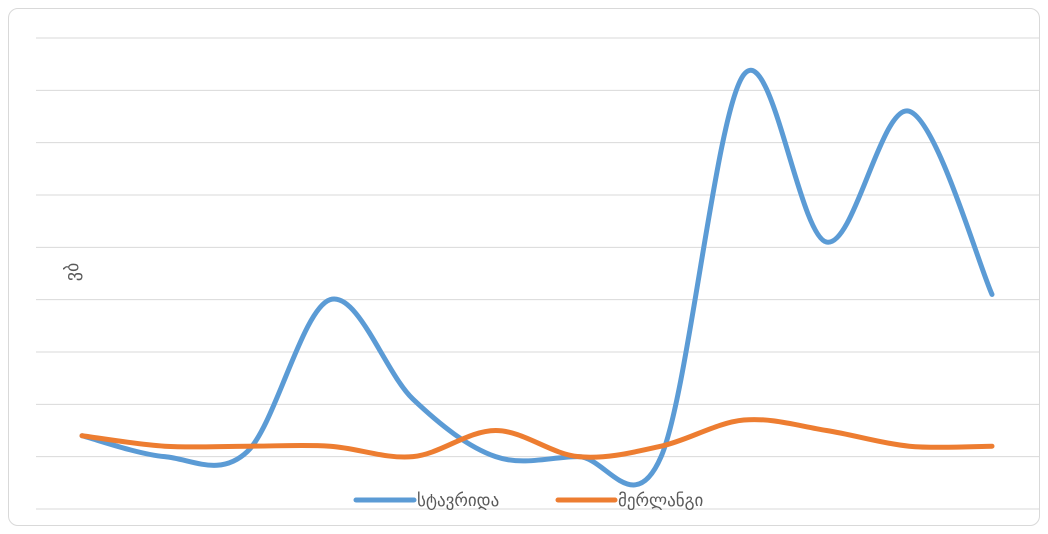  Describe the element at coordinates (528, 501) in the screenshot. I see `legend: სტავრიდა მერლანგი` at that location.